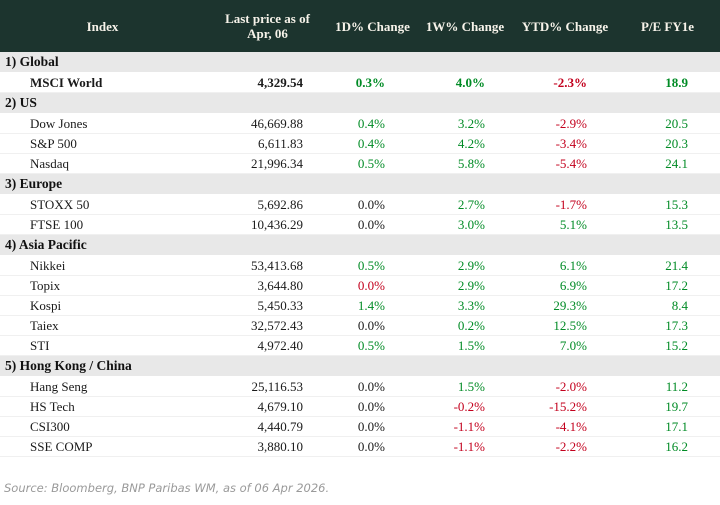 The width and height of the screenshot is (720, 505). Describe the element at coordinates (676, 325) in the screenshot. I see `pe-fy1e-cell: 17.3` at that location.